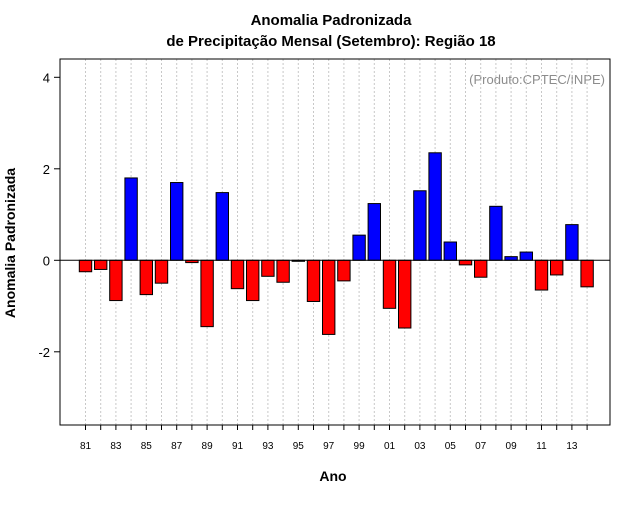 This screenshot has height=505, width=640. I want to click on y-axis-title: Anomalia Padronizada, so click(10, 243).